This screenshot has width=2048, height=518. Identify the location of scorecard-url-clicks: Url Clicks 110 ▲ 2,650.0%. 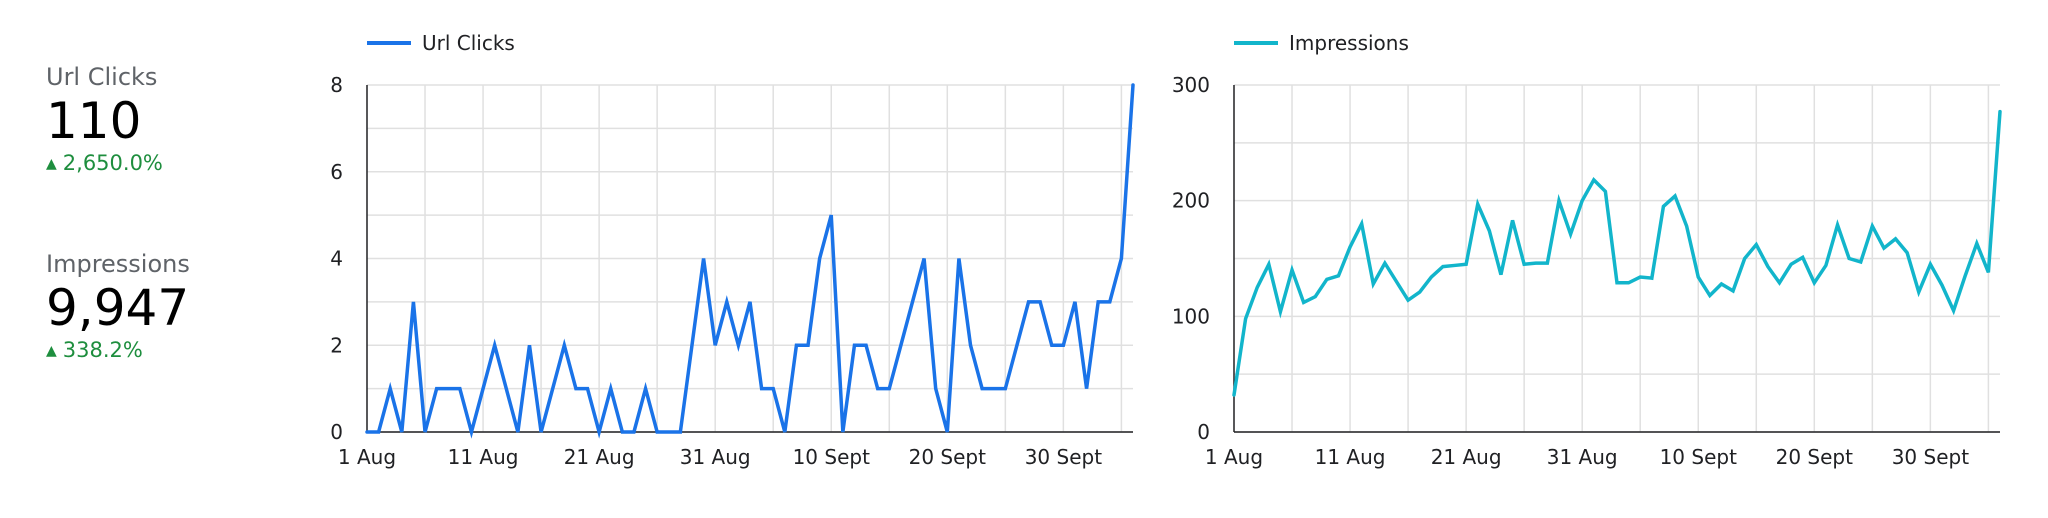
(161, 119).